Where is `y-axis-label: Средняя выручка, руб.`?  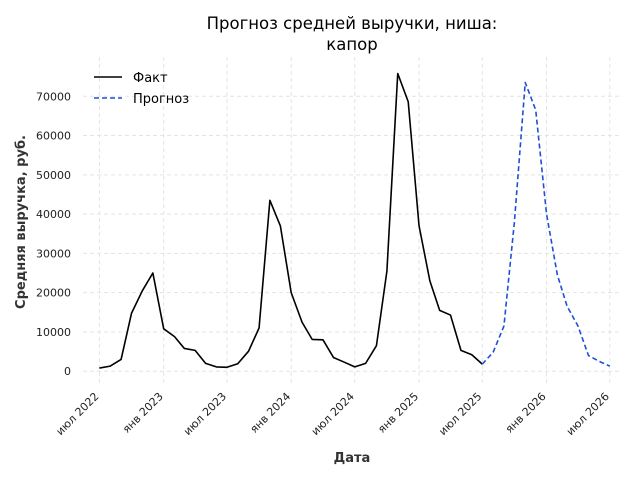 y-axis-label: Средняя выручка, руб. is located at coordinates (21, 222).